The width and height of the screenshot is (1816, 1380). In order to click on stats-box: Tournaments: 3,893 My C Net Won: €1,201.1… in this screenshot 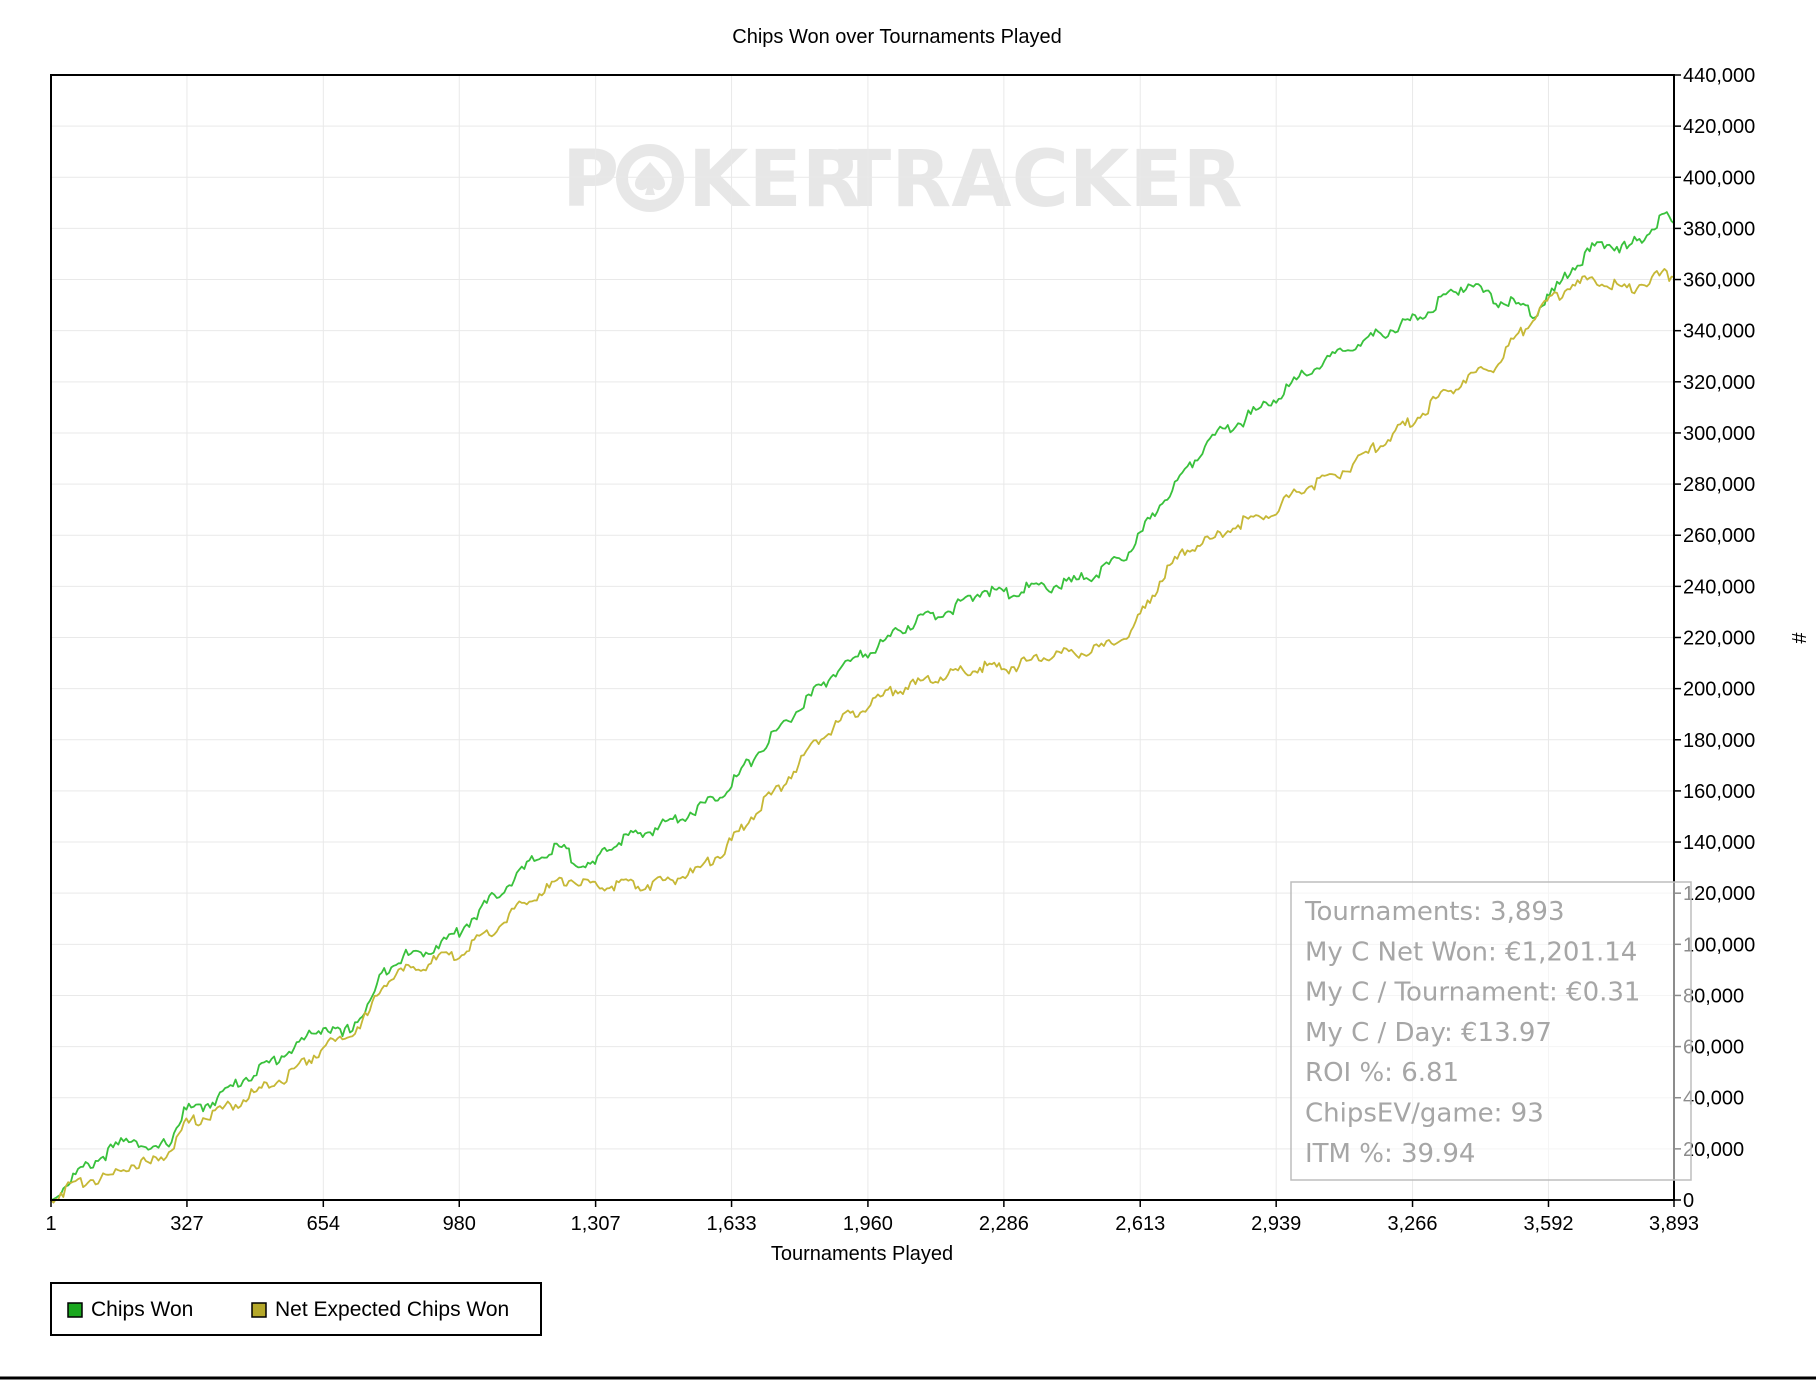, I will do `click(1491, 1031)`.